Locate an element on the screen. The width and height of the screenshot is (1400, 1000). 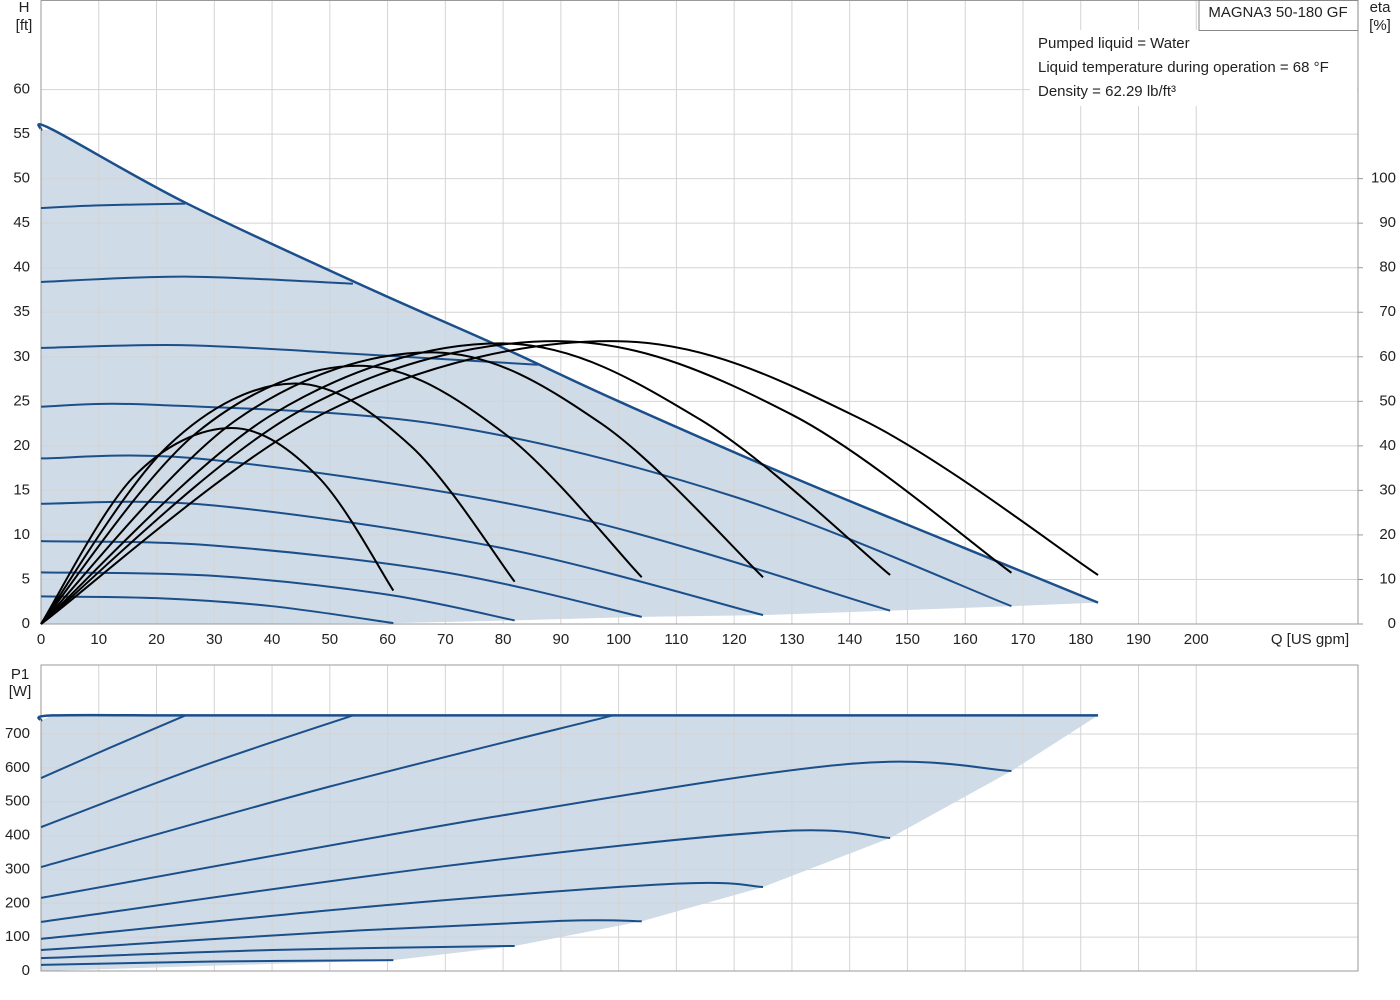
y-axis-label: P1 is located at coordinates (20, 674).